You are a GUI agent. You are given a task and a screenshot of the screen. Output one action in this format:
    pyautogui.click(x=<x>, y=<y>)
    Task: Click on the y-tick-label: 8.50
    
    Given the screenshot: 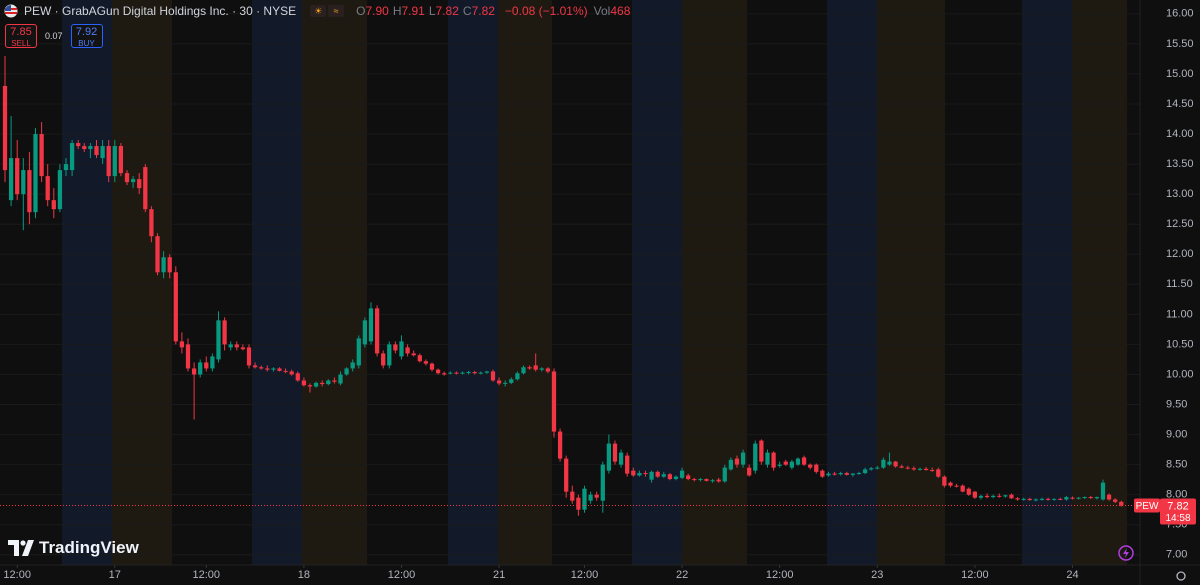 What is the action you would take?
    pyautogui.click(x=1176, y=465)
    